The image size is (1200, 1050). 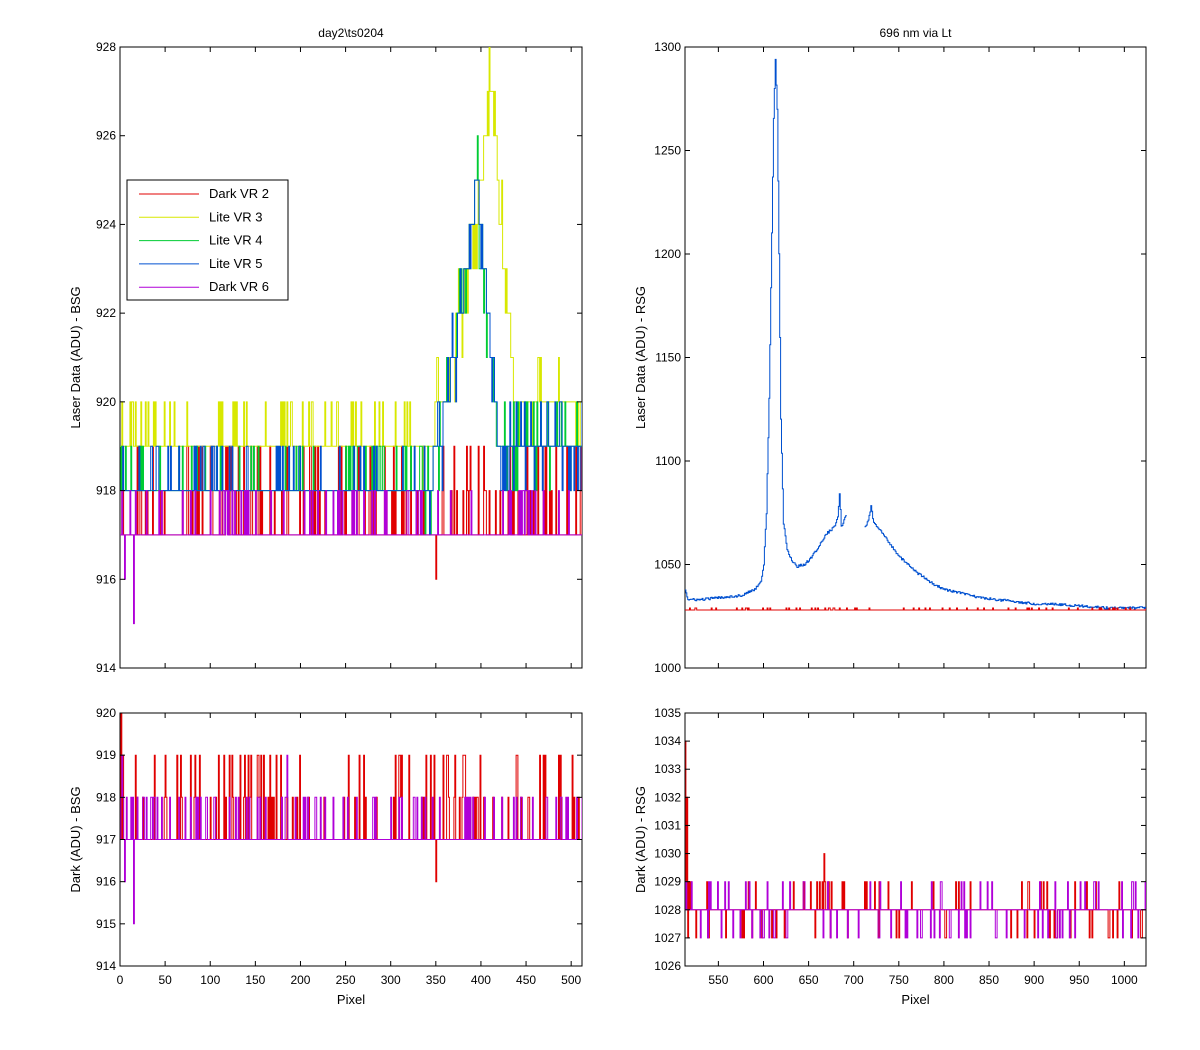 What do you see at coordinates (235, 216) in the screenshot?
I see `legend-label: Lite VR 3` at bounding box center [235, 216].